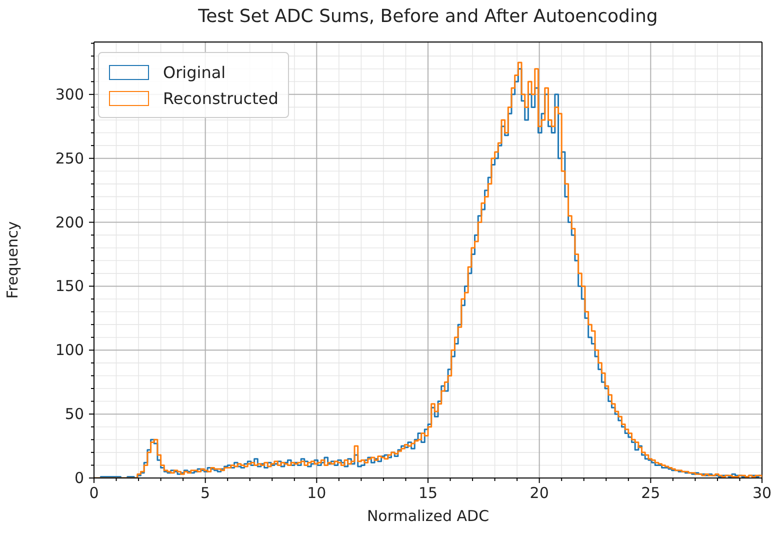 The height and width of the screenshot is (539, 776). What do you see at coordinates (79, 478) in the screenshot?
I see `y-tick-label: 0` at bounding box center [79, 478].